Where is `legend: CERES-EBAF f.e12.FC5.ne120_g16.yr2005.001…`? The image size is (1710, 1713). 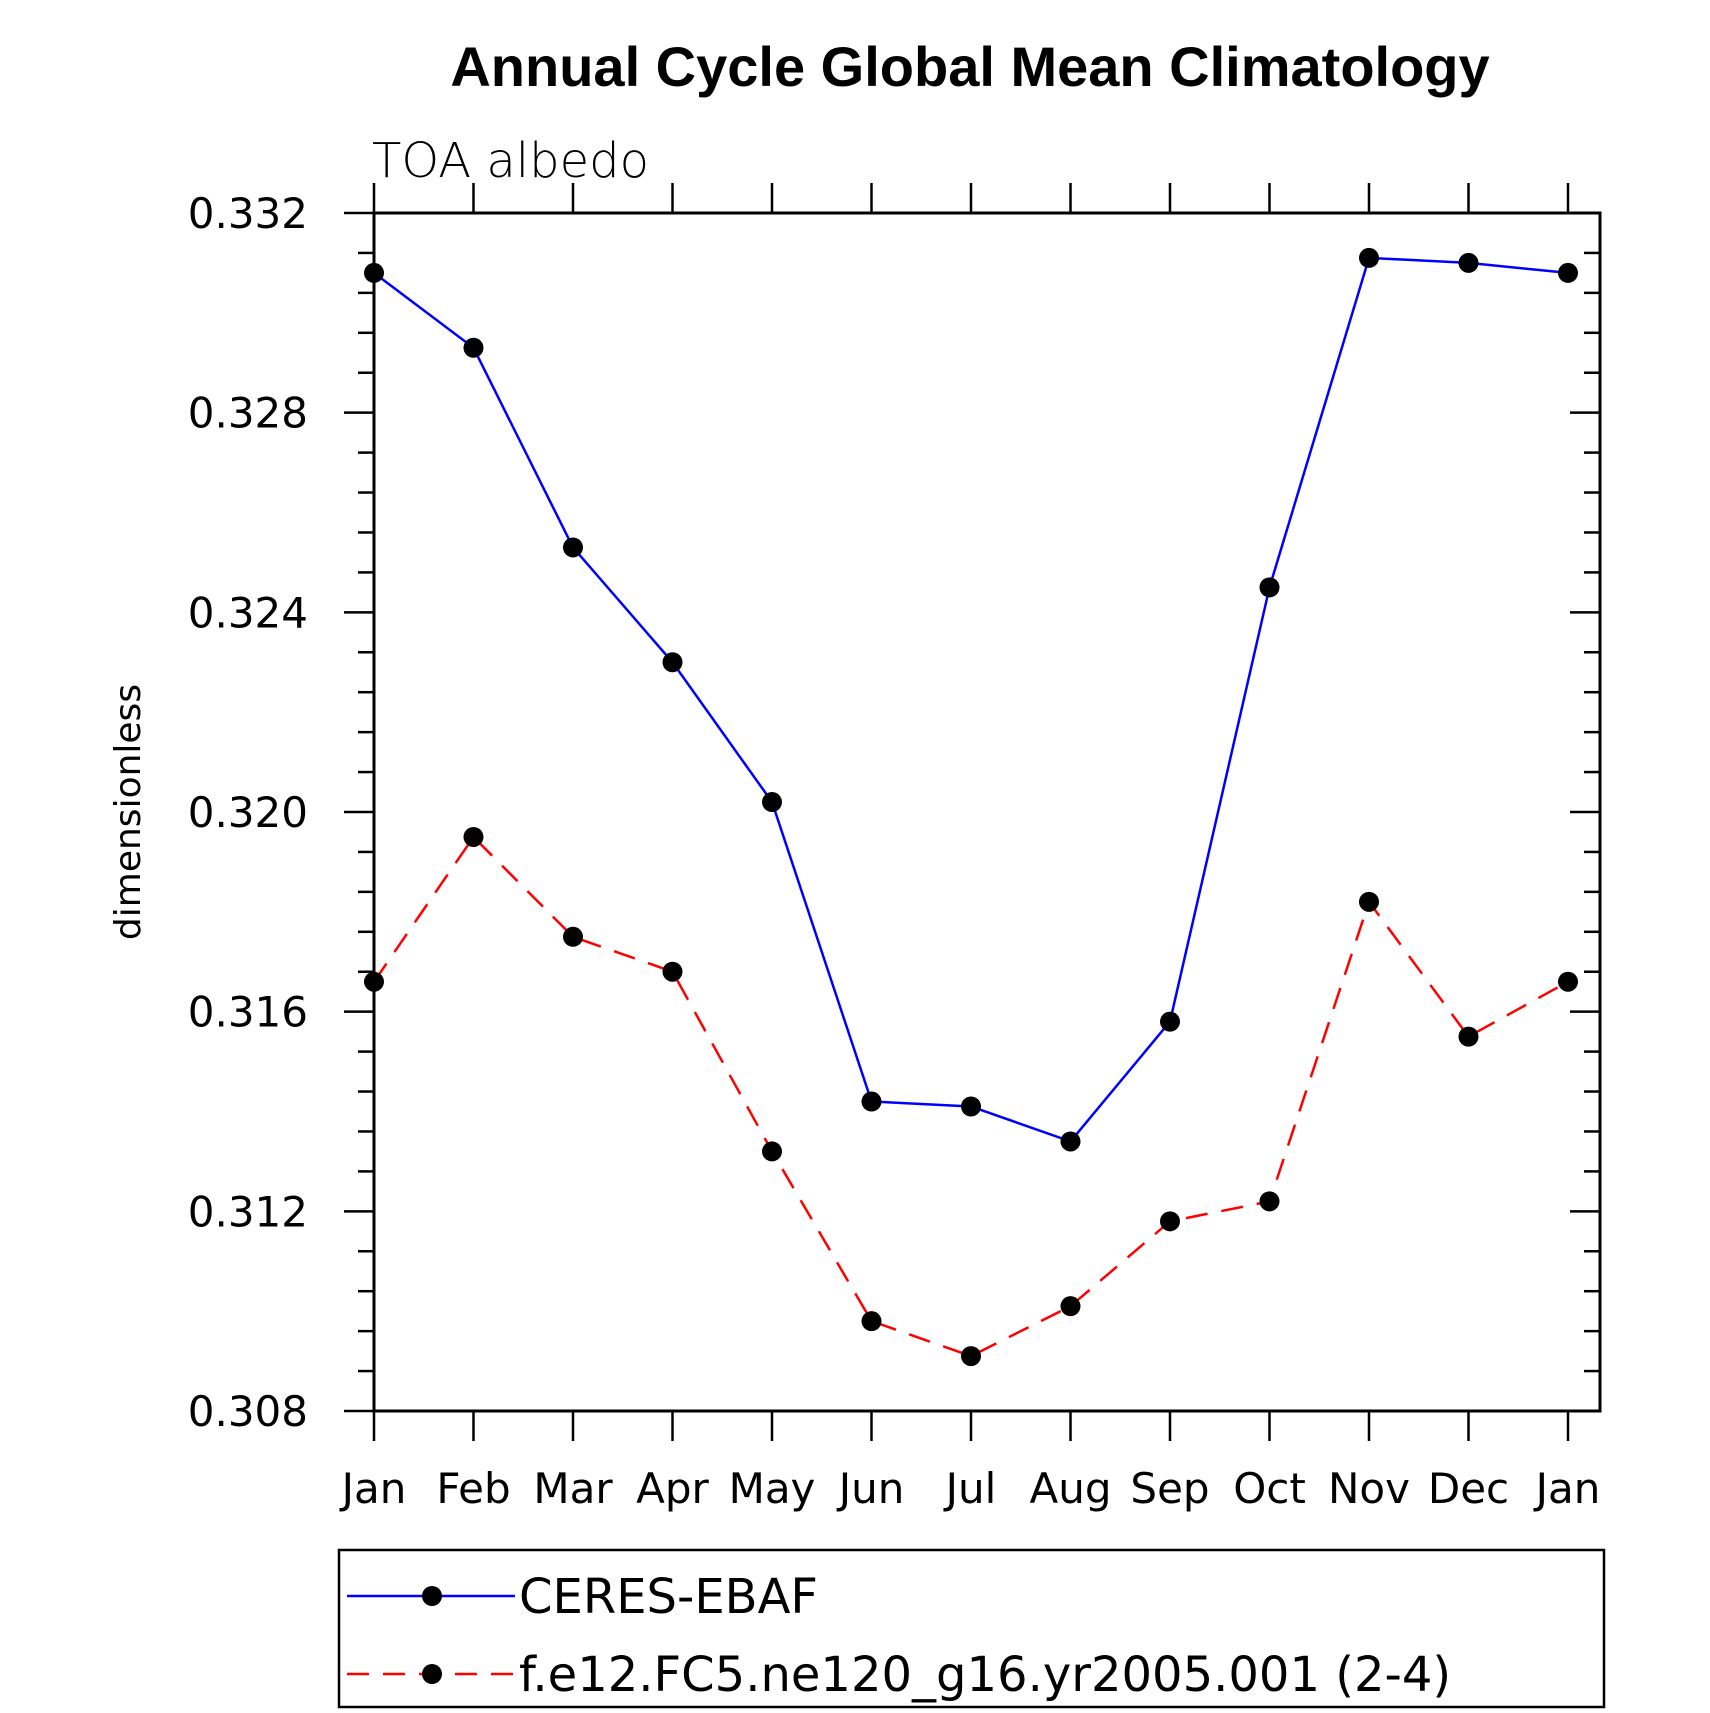 legend: CERES-EBAF f.e12.FC5.ne120_g16.yr2005.001… is located at coordinates (971, 1628).